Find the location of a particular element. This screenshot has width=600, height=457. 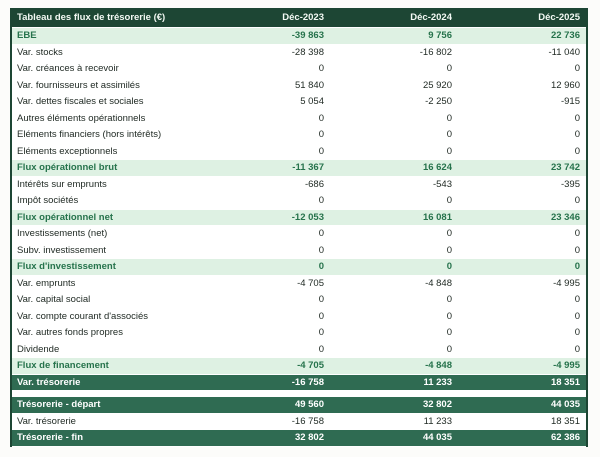

row-label: Flux opérationnel net is located at coordinates (65, 217).